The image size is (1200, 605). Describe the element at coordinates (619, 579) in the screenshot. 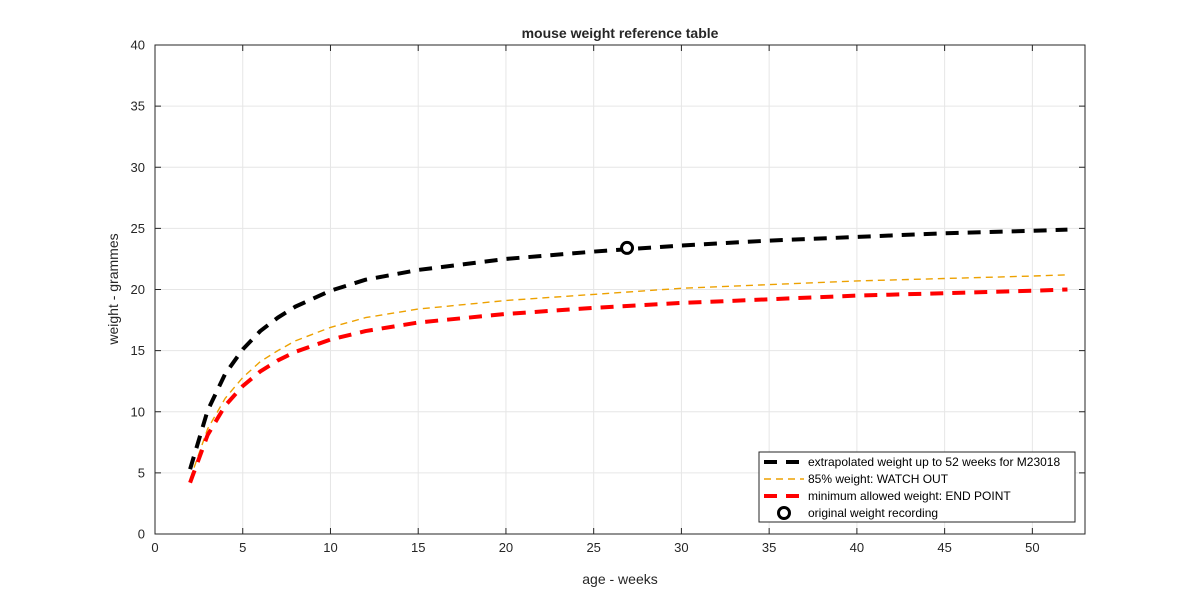

I see `x-axis-label: age - weeks` at that location.